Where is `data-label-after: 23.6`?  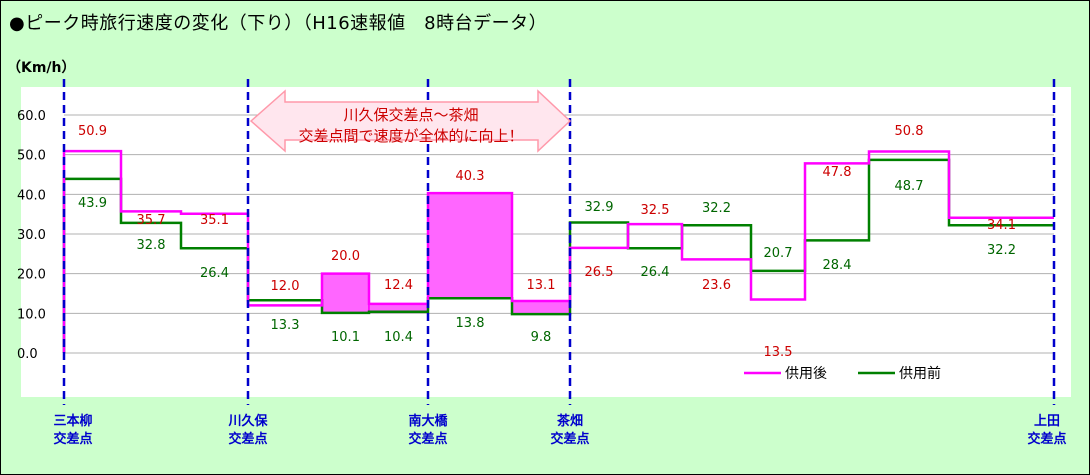 data-label-after: 23.6 is located at coordinates (716, 285).